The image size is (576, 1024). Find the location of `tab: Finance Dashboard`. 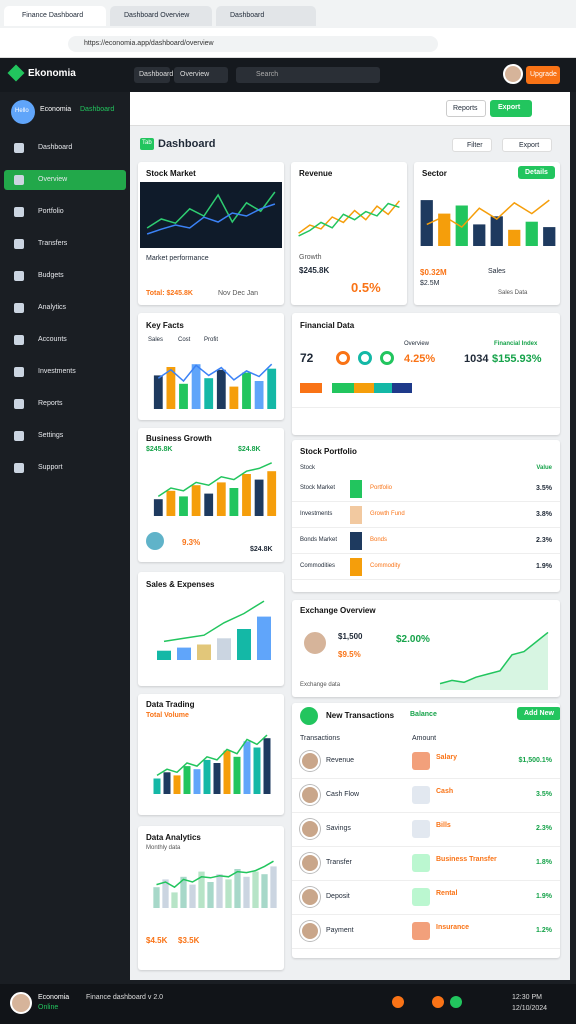

tab: Finance Dashboard is located at coordinates (55, 16).